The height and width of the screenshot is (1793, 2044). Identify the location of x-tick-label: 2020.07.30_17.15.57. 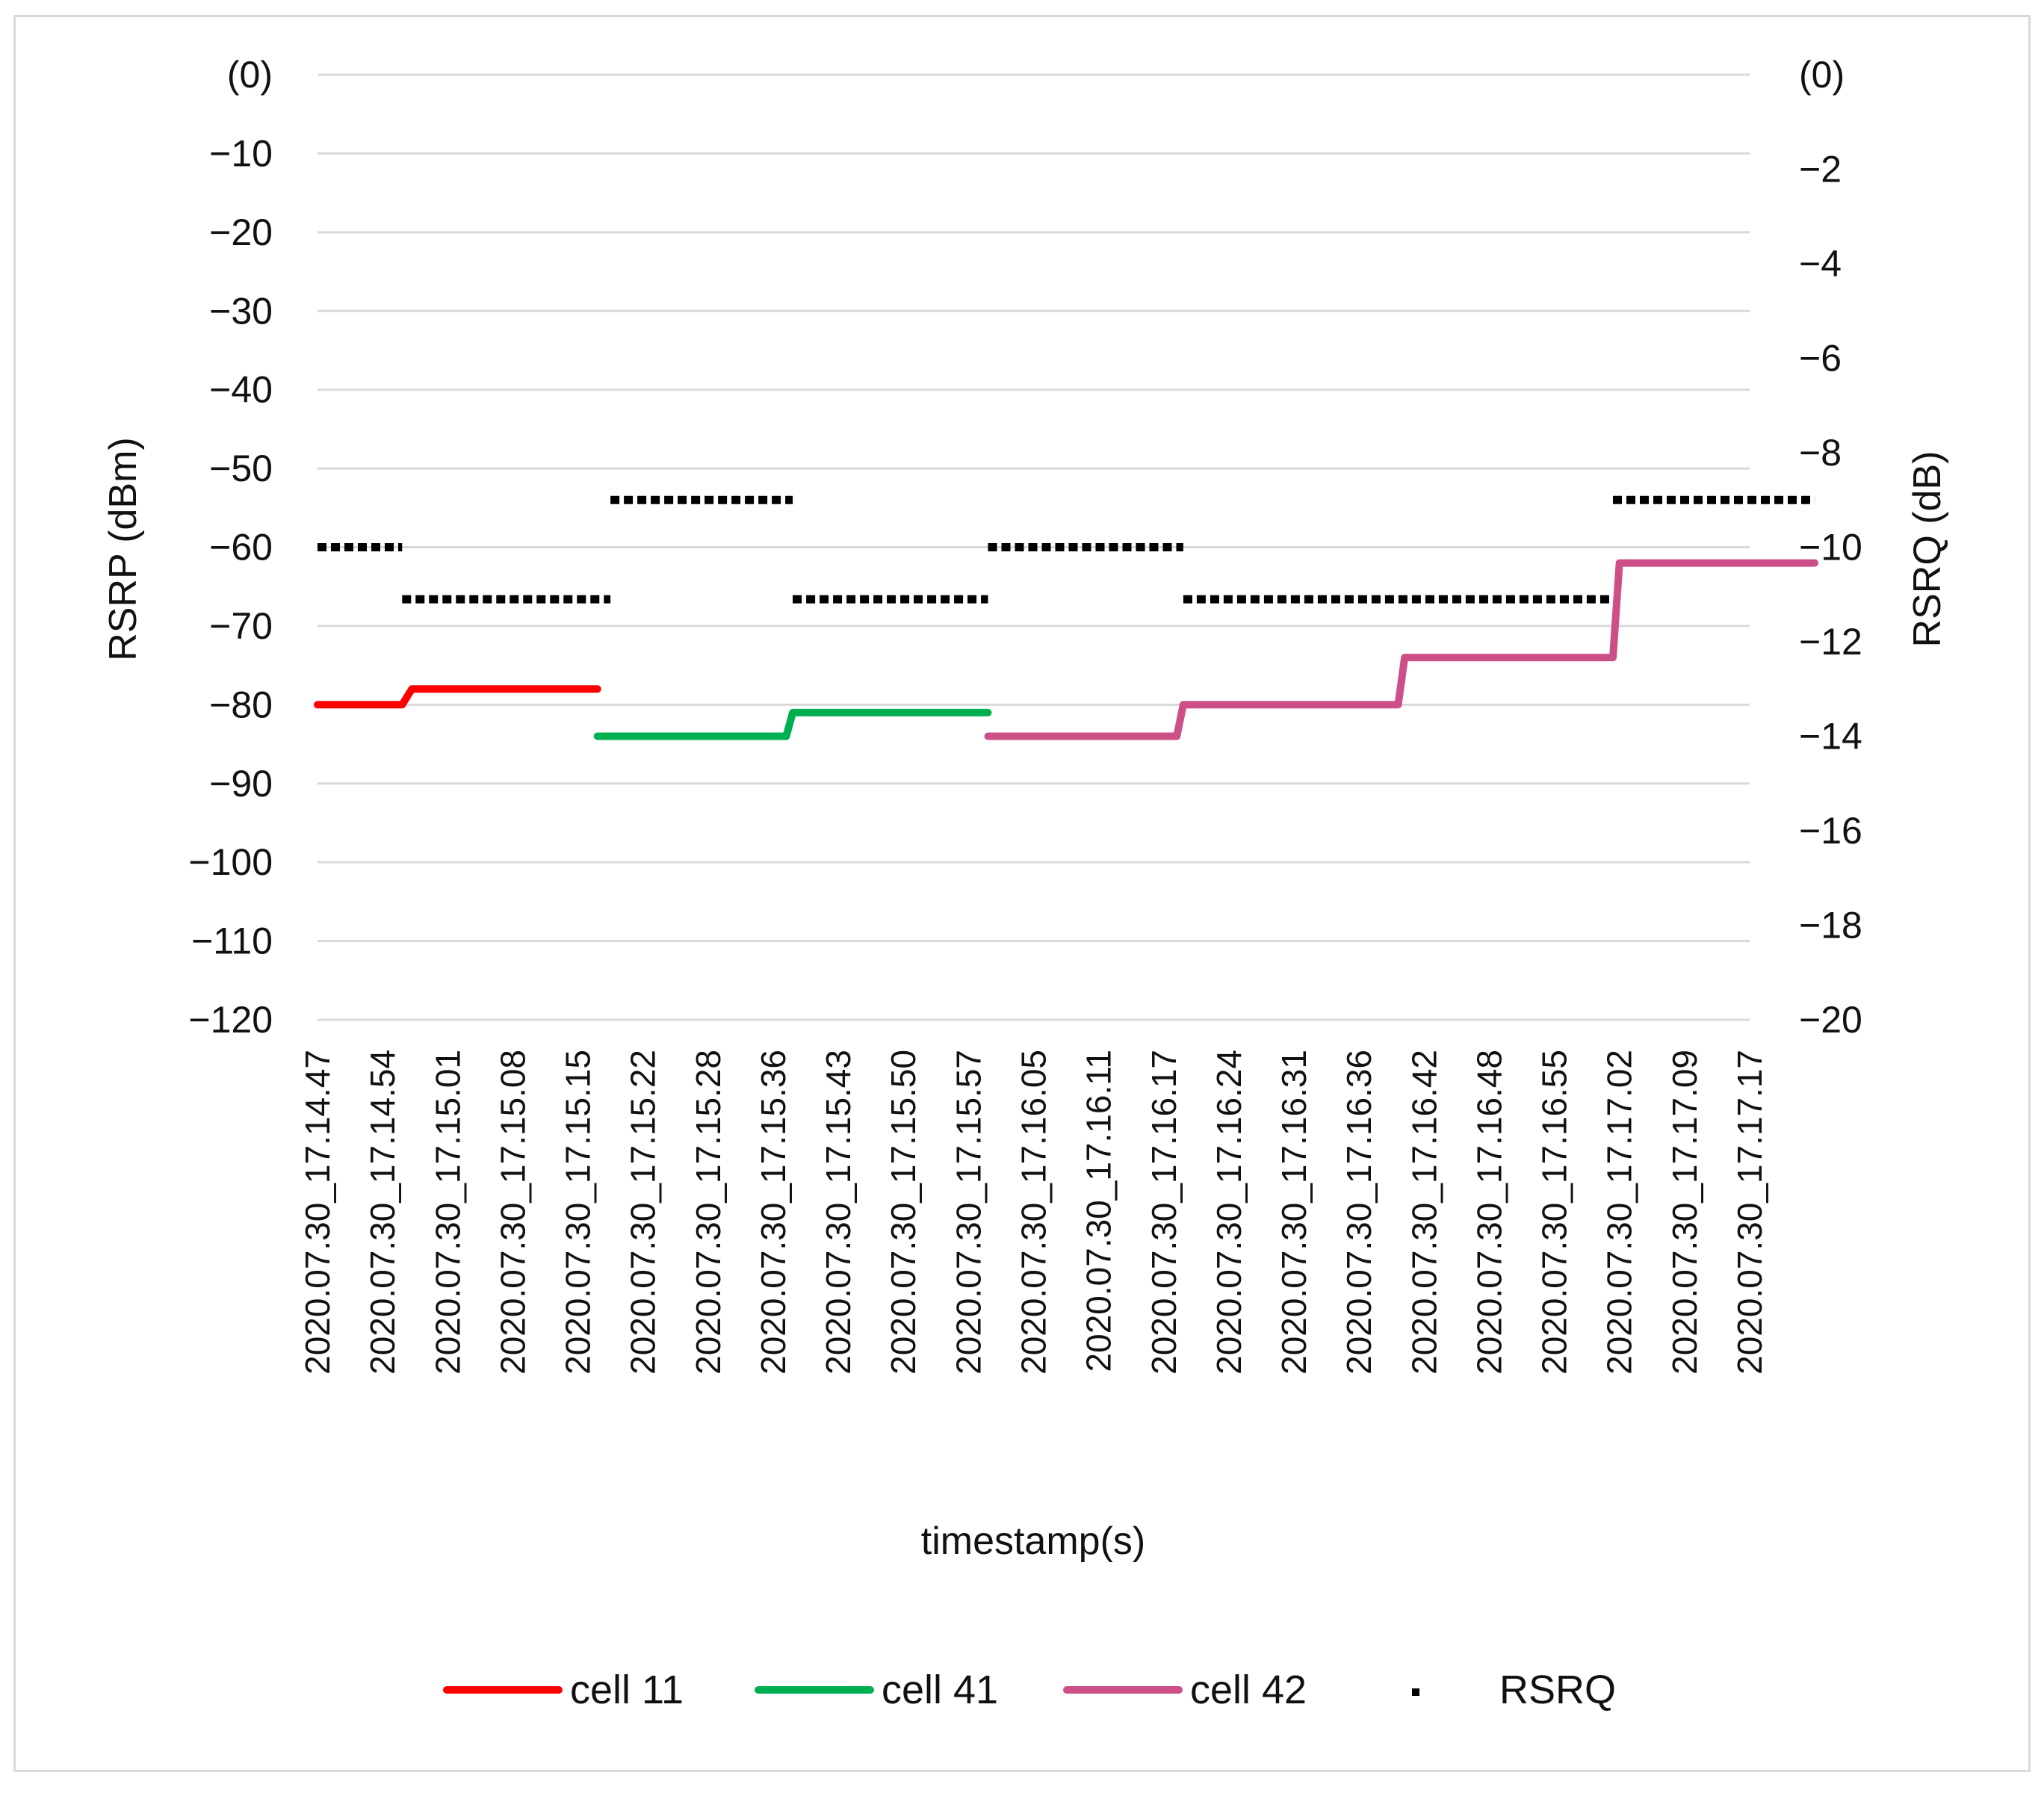
(968, 1212).